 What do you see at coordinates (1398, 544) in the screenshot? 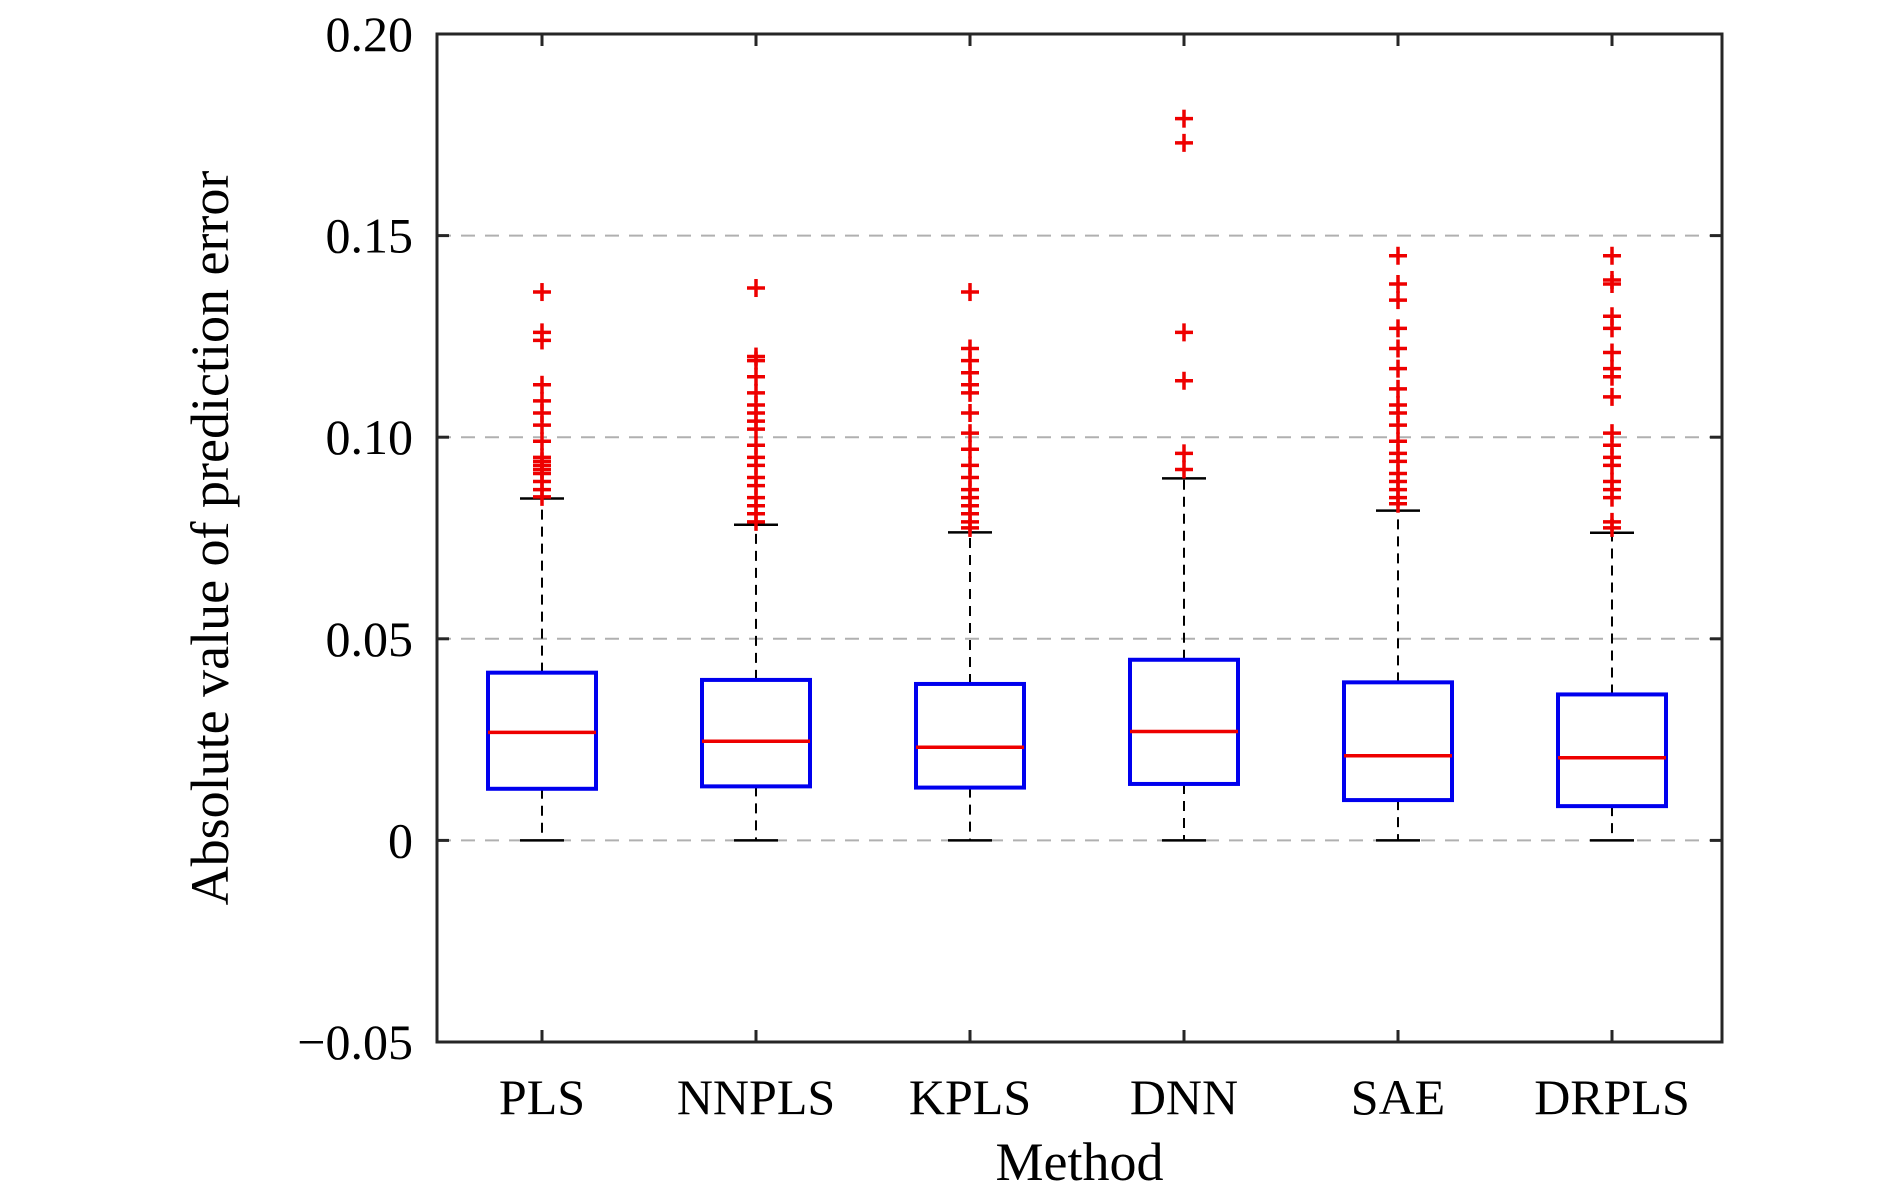
I see `box-group-sae` at bounding box center [1398, 544].